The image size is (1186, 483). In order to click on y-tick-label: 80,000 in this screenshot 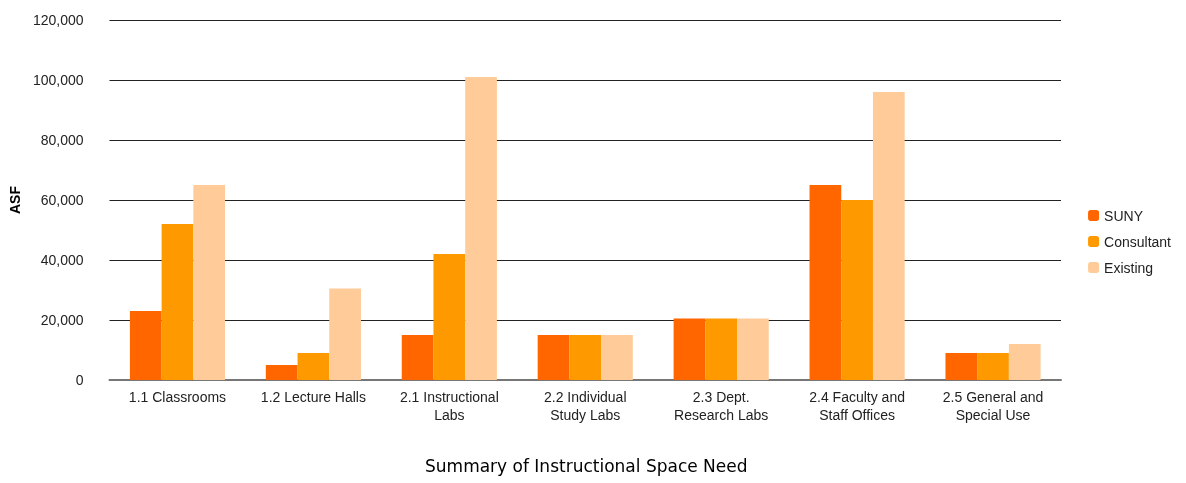, I will do `click(62, 140)`.